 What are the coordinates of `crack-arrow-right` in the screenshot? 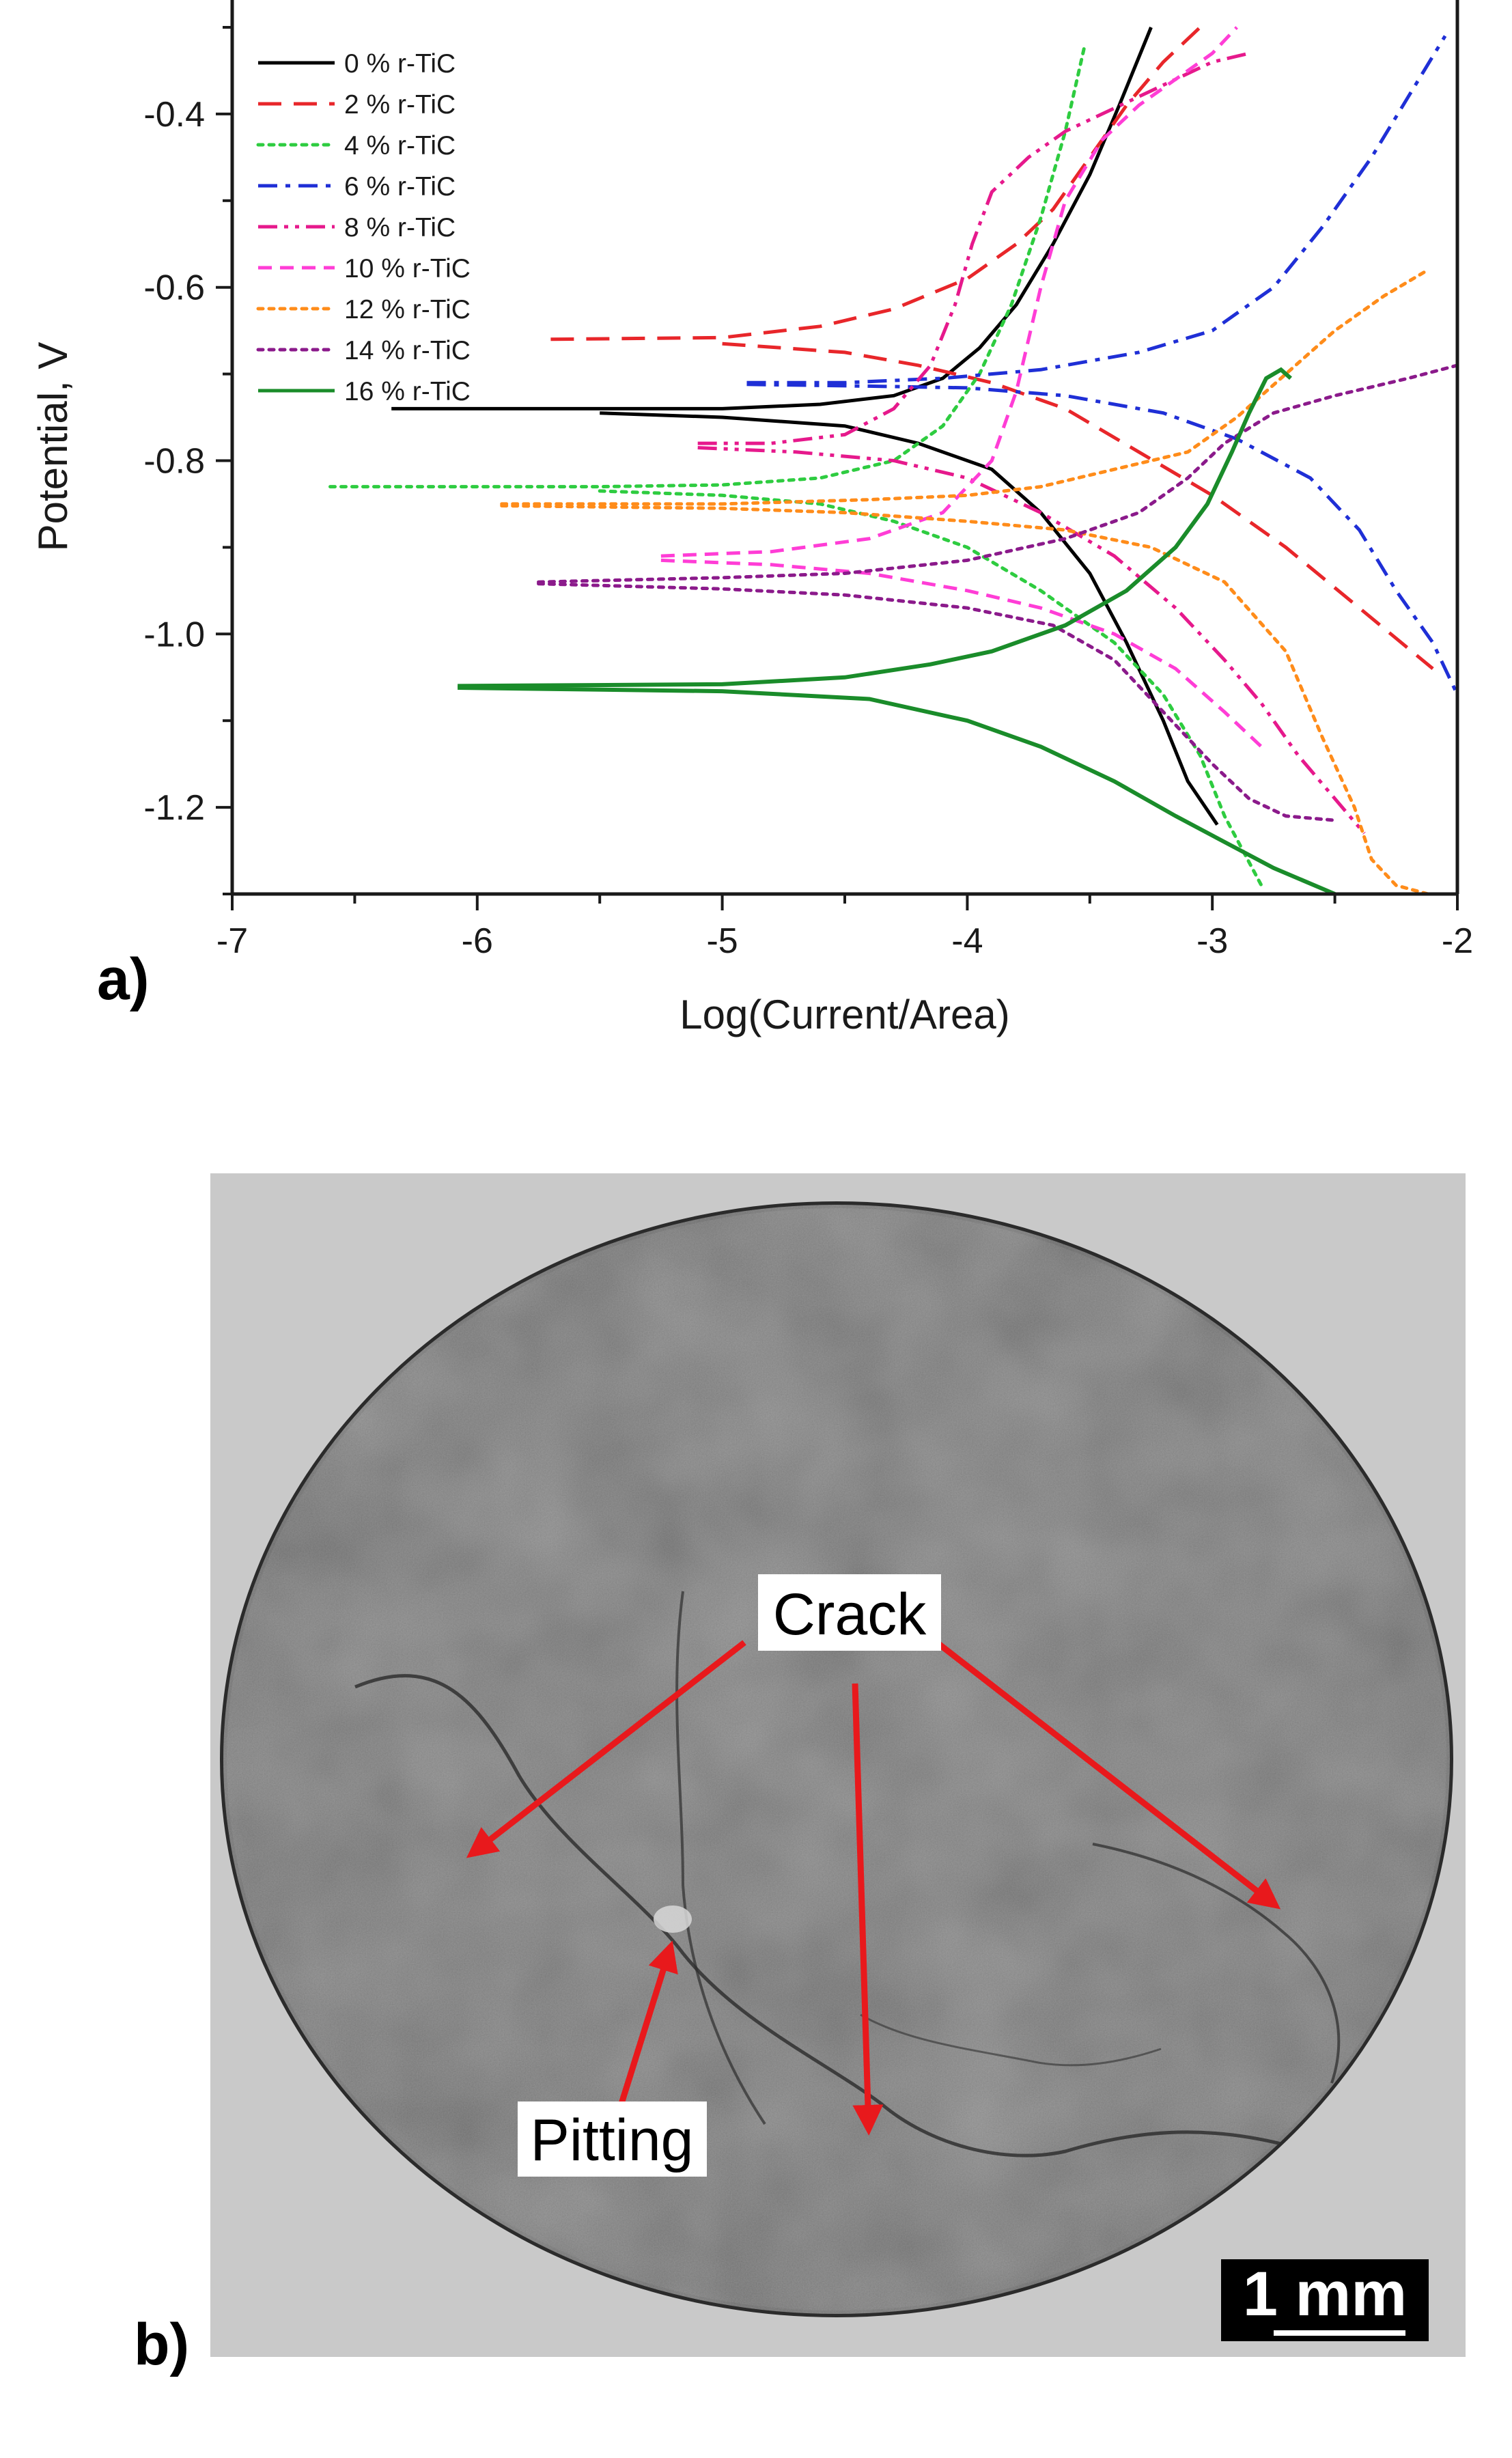 It's located at (1108, 1775).